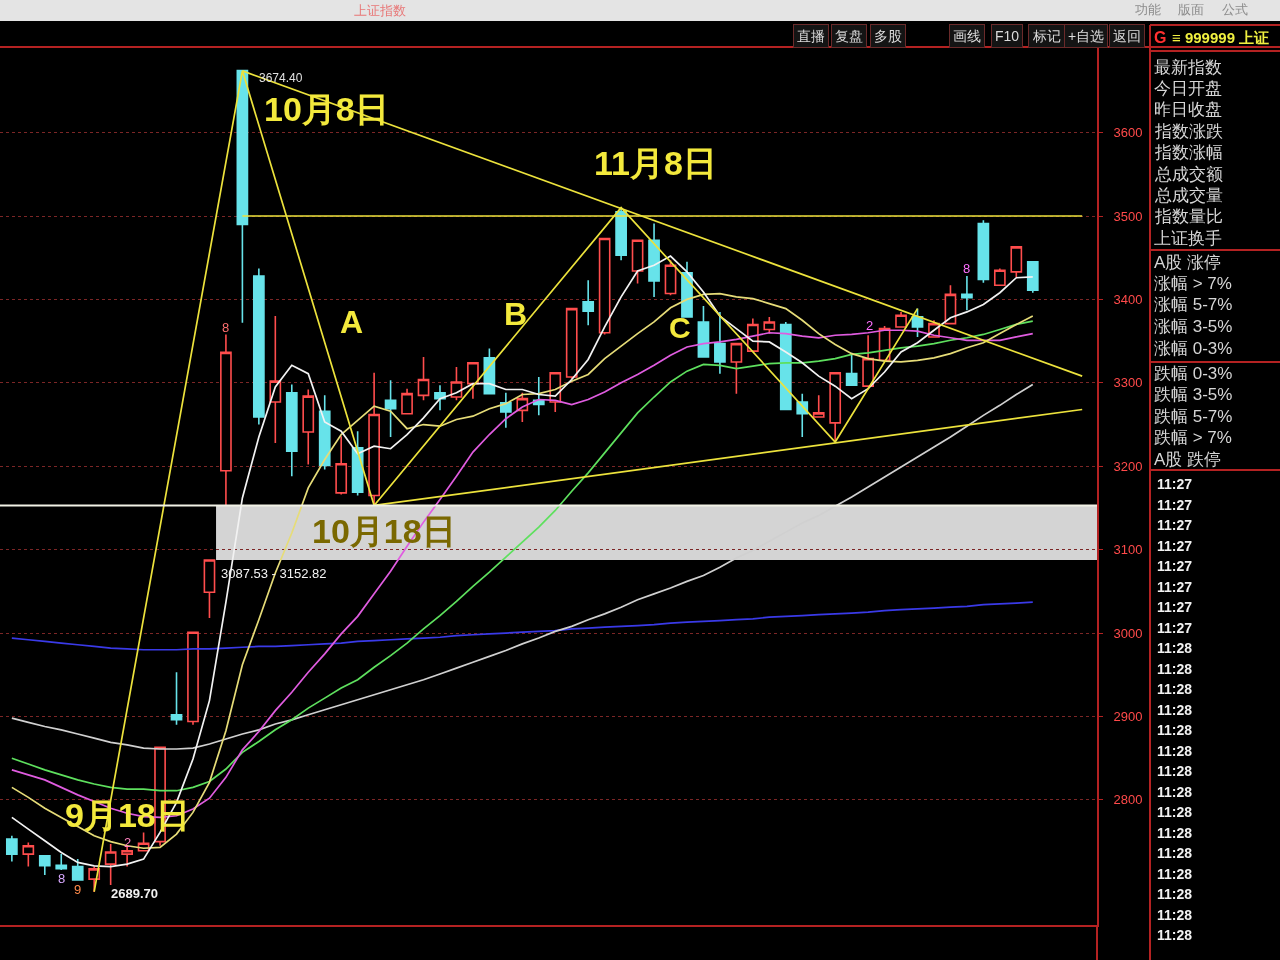 This screenshot has height=960, width=1280. Describe the element at coordinates (1188, 174) in the screenshot. I see `text: 总成交额` at that location.